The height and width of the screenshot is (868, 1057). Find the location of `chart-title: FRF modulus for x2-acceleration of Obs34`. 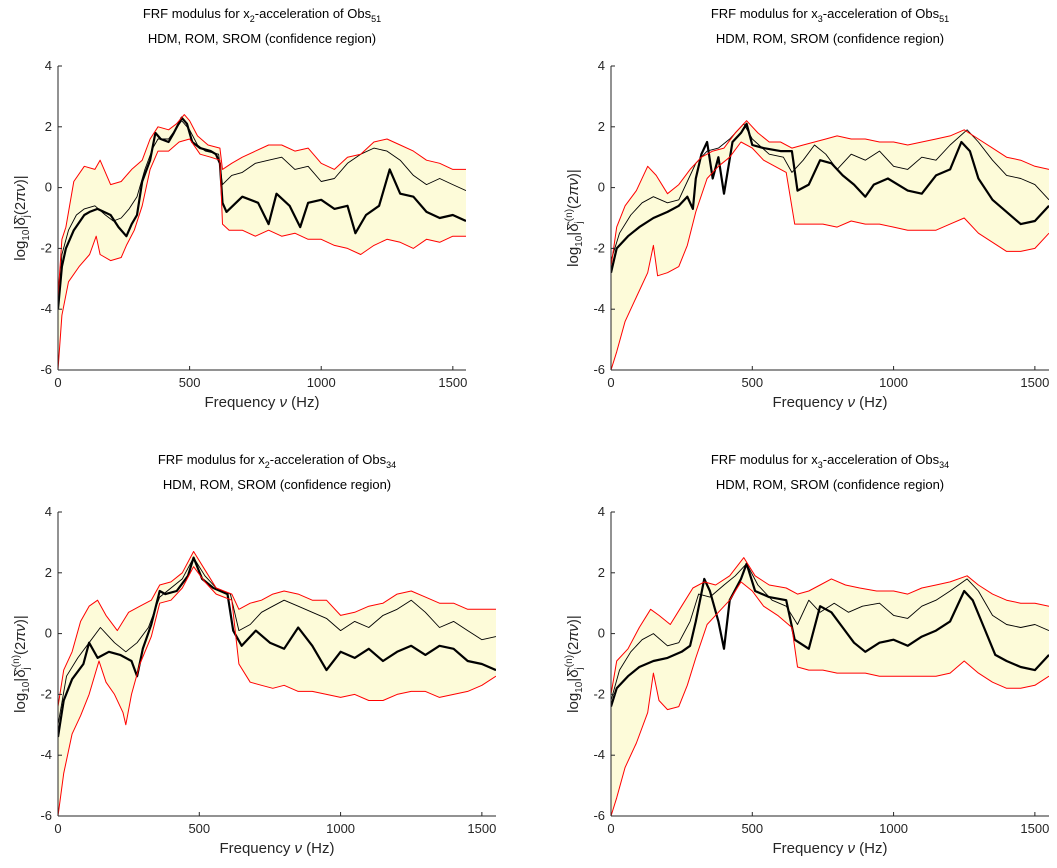

chart-title: FRF modulus for x2-acceleration of Obs34 is located at coordinates (277, 461).